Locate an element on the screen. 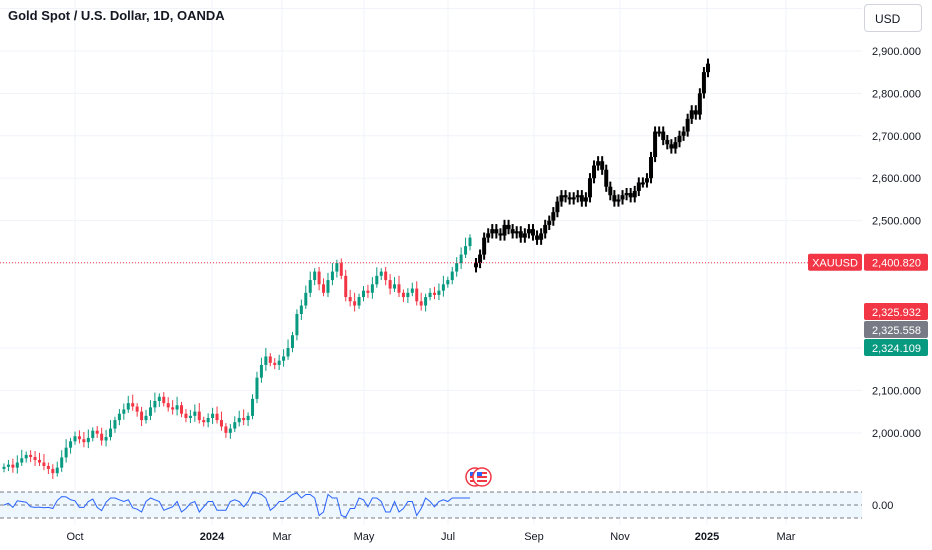 This screenshot has height=550, width=932. price-badge: 2,325.558 is located at coordinates (896, 329).